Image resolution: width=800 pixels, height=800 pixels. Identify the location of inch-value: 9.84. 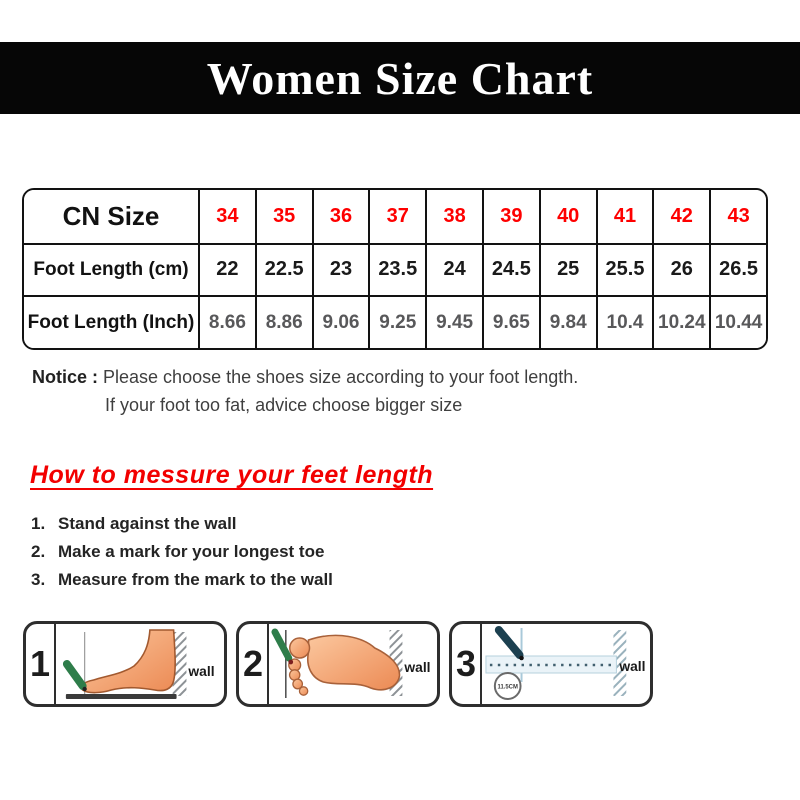
(568, 322).